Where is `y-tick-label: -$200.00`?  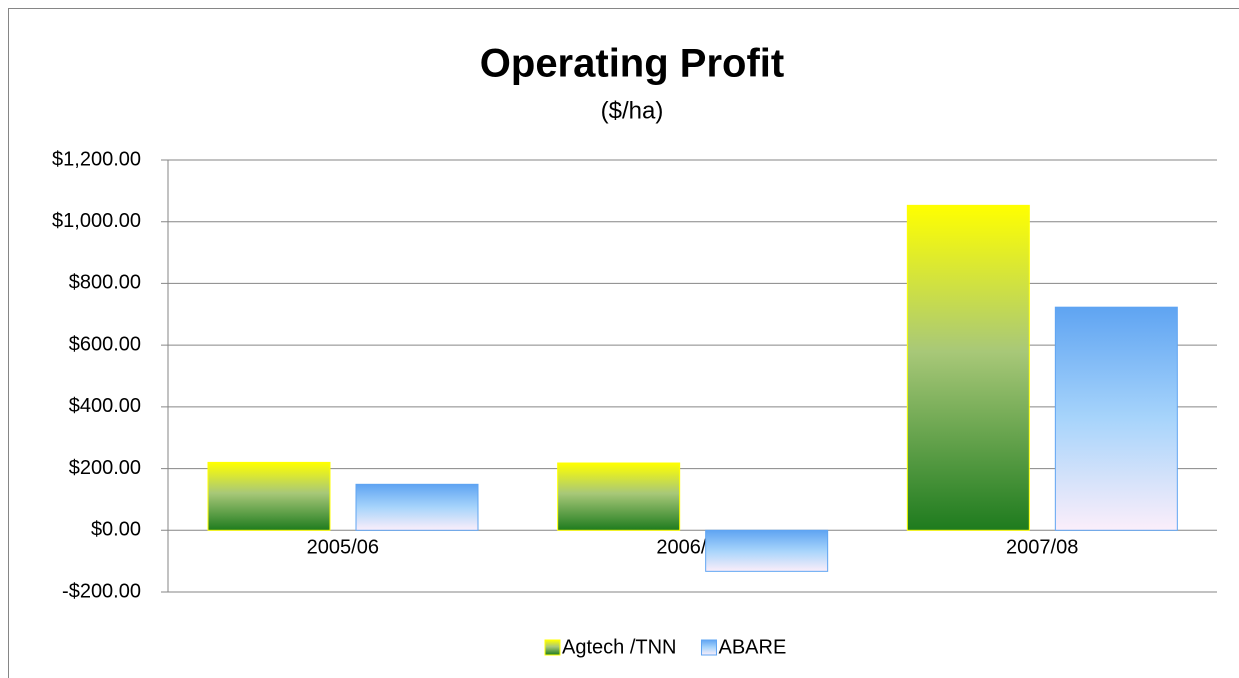
y-tick-label: -$200.00 is located at coordinates (101, 591).